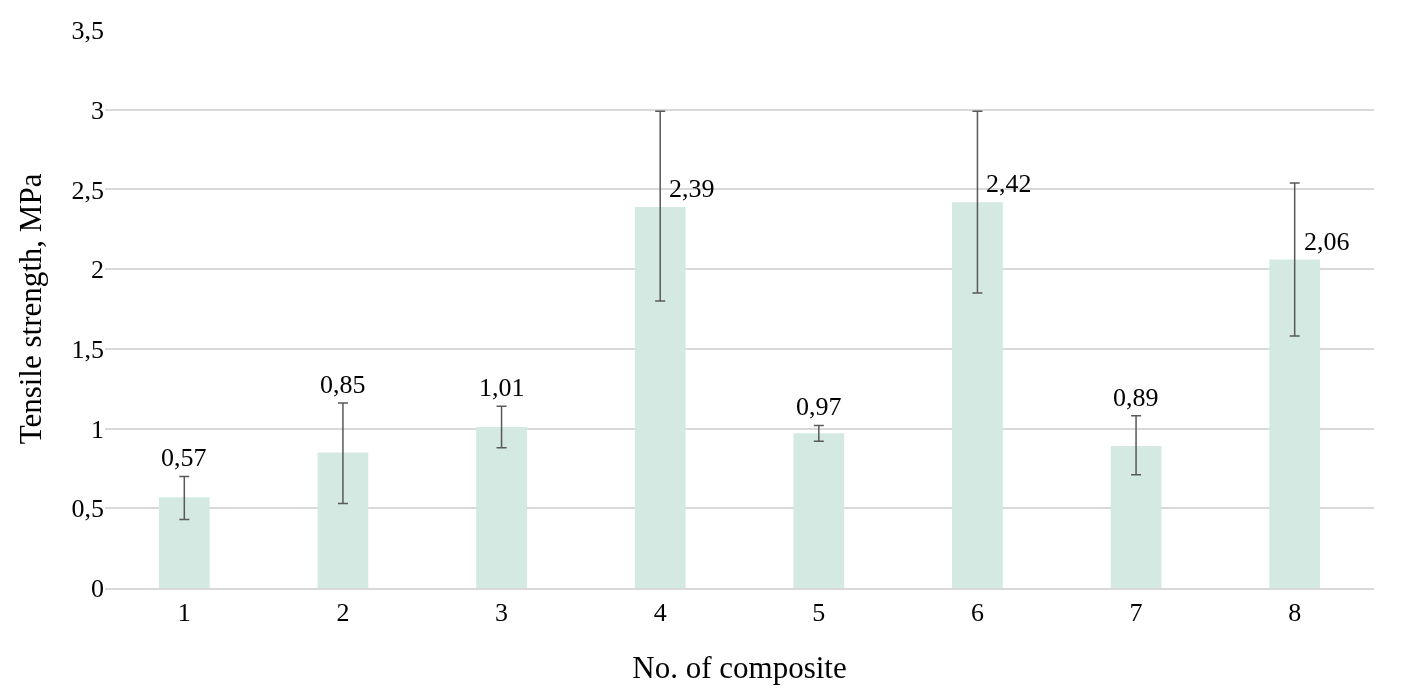 Image resolution: width=1404 pixels, height=691 pixels. I want to click on data-label: 2,06, so click(1327, 241).